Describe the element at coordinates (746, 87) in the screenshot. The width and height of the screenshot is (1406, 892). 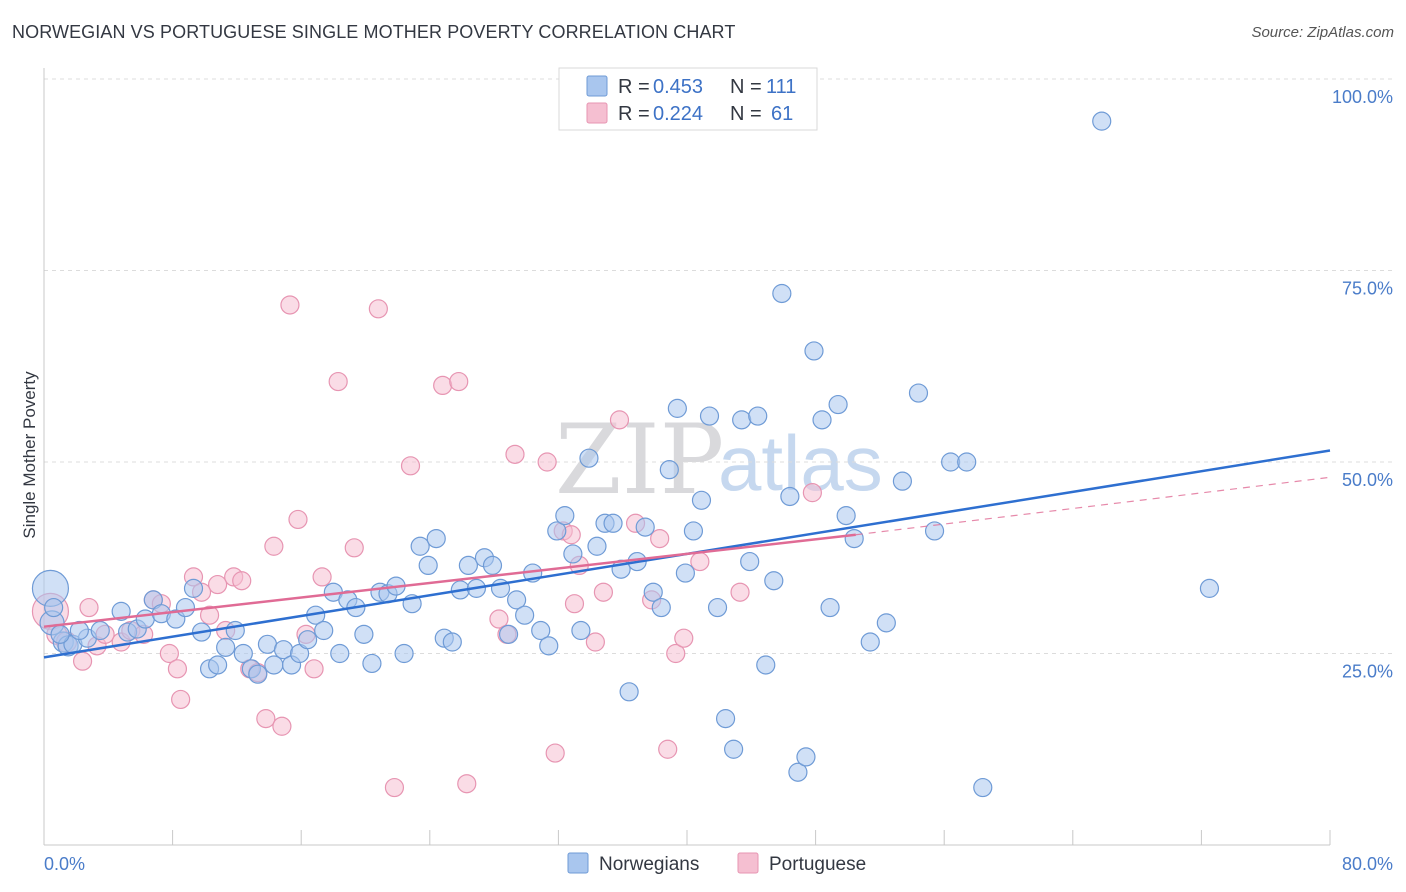
I see `norwegians-n-label: N =` at that location.